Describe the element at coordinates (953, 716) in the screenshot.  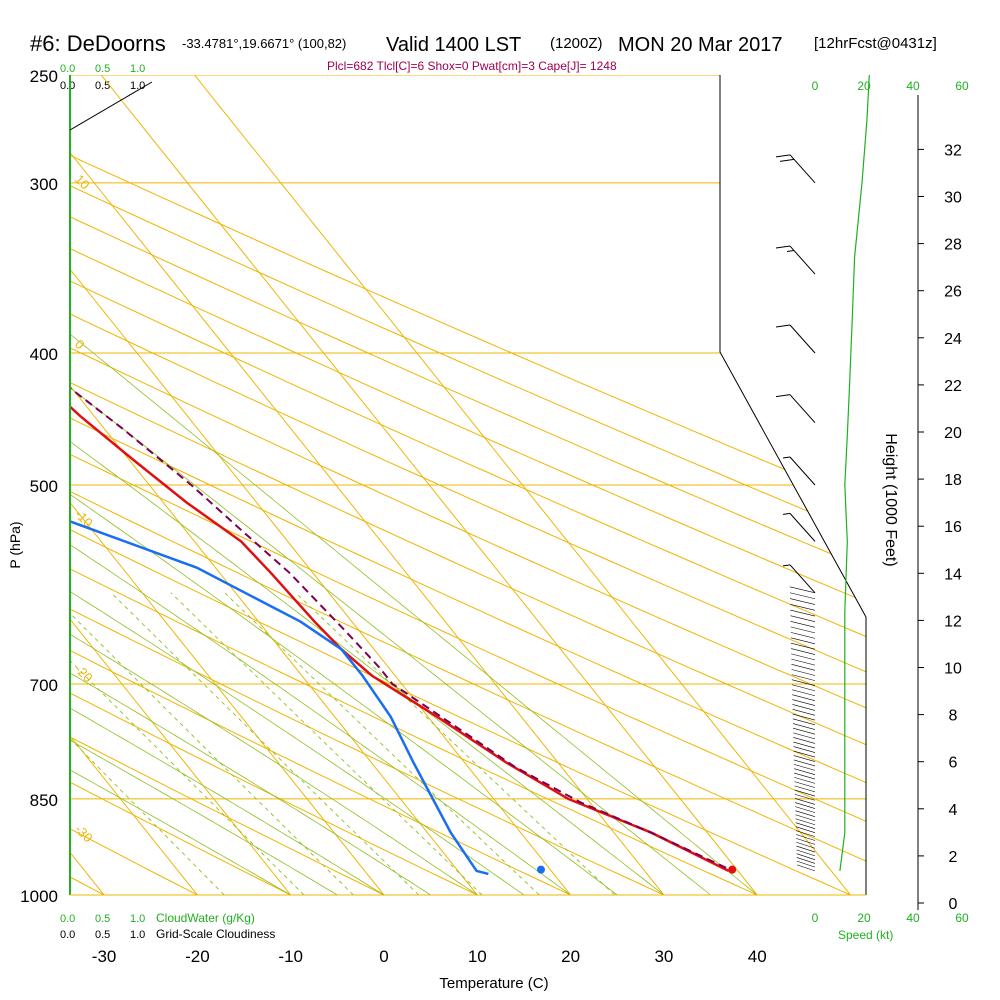
I see `height-tick-label: 8` at that location.